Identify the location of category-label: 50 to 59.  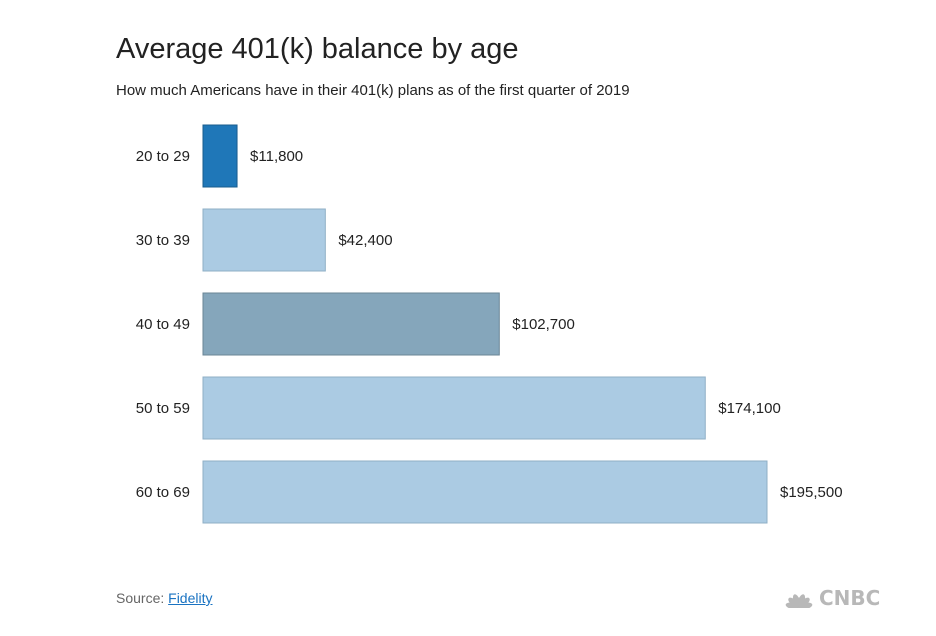
(163, 408).